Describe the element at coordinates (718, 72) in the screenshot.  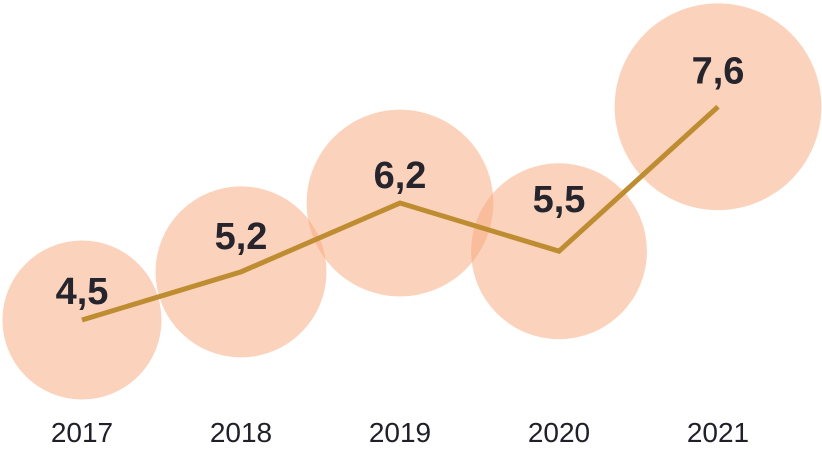
I see `value-label-2021: 7,6` at that location.